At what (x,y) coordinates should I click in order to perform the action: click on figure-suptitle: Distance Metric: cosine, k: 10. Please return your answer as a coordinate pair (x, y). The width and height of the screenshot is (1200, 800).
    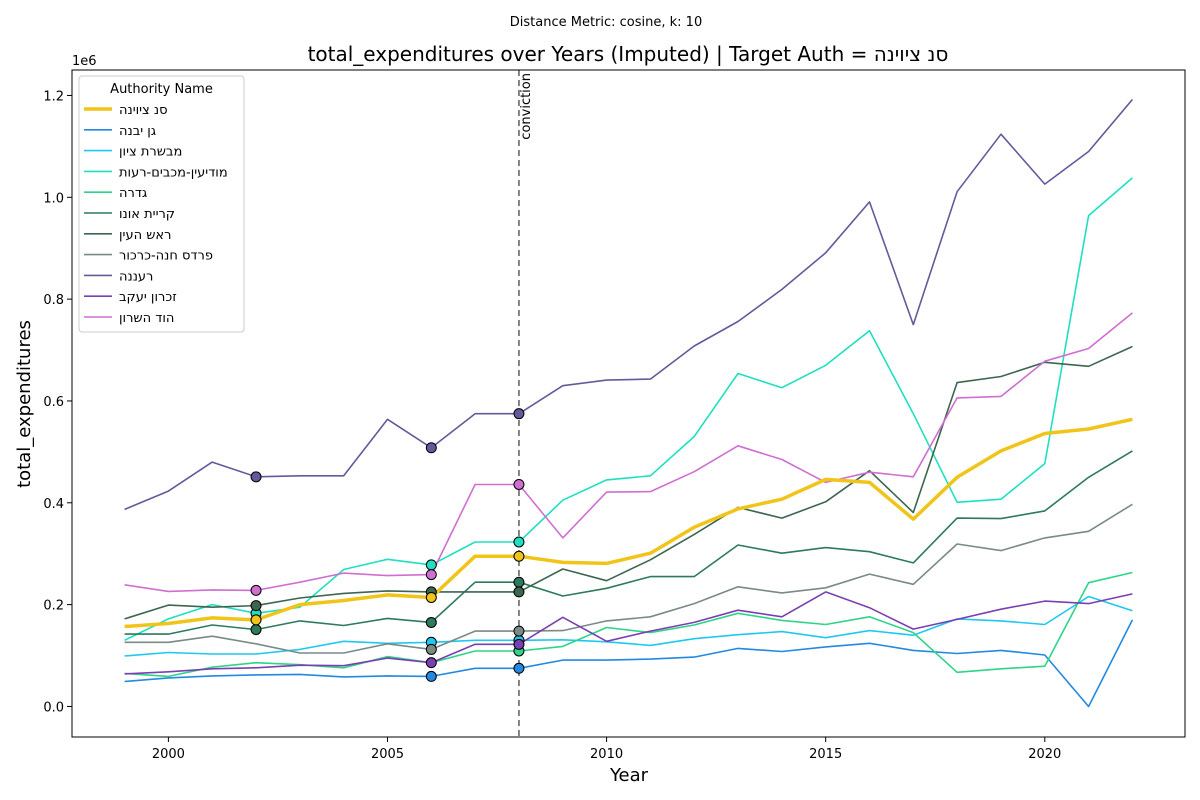
    Looking at the image, I should click on (606, 22).